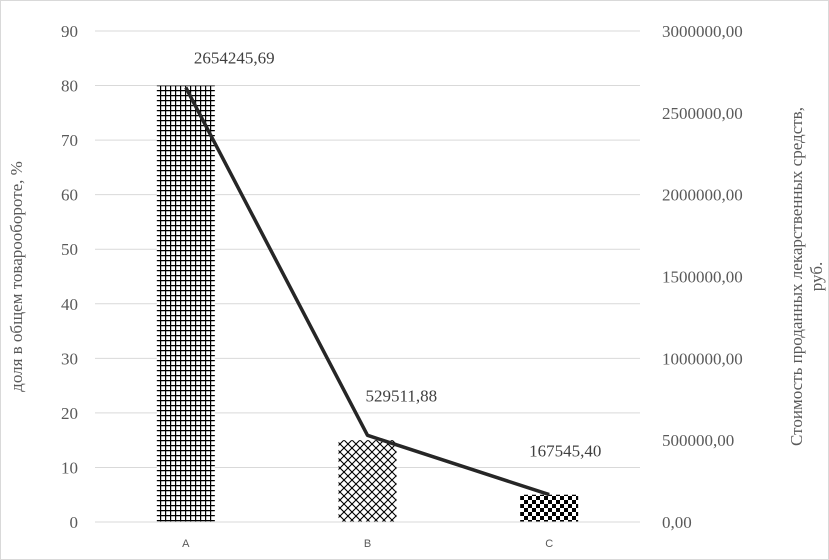  I want to click on data-label: 167545,40, so click(565, 451).